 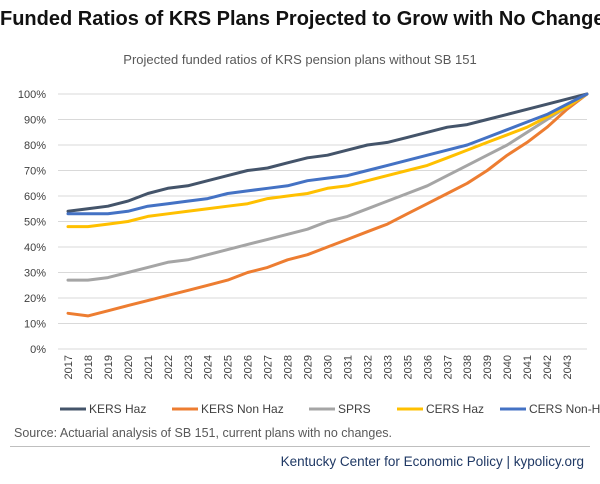 What do you see at coordinates (548, 367) in the screenshot?
I see `x-tick-label: 2042` at bounding box center [548, 367].